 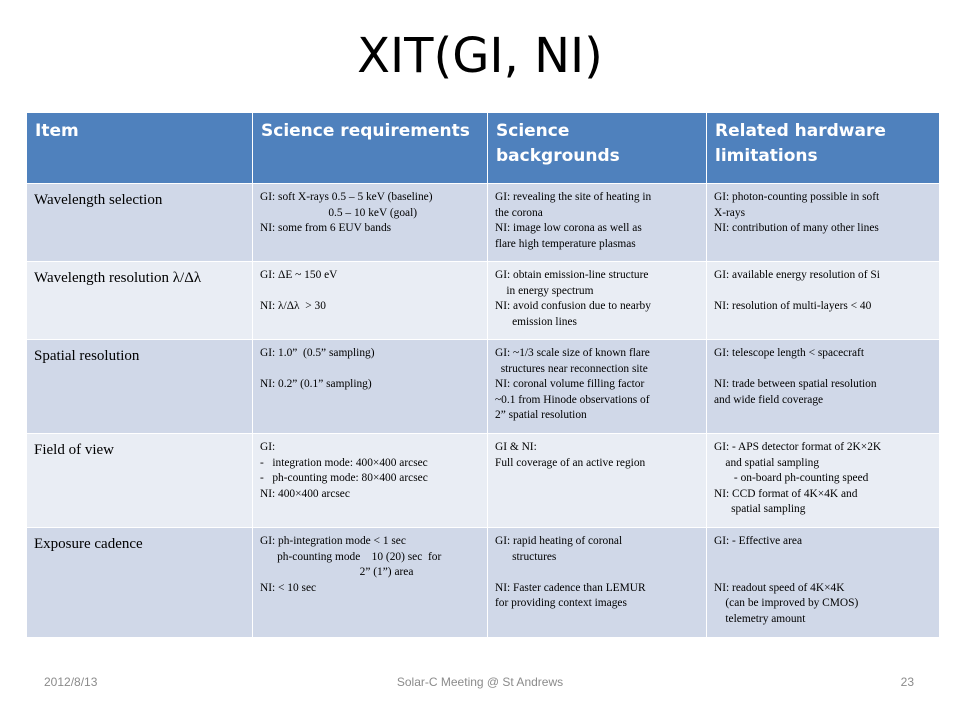 I want to click on cell-line: telemetry amount, so click(x=760, y=618).